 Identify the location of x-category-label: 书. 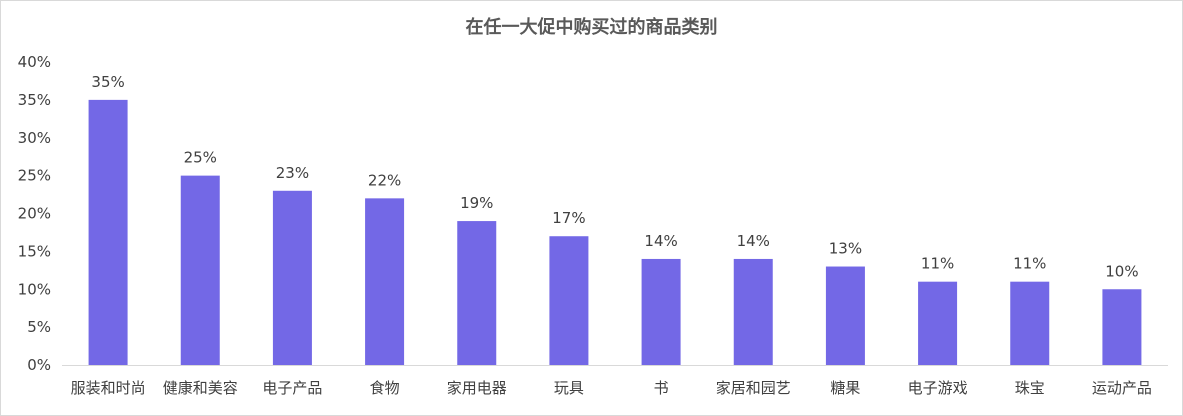
(661, 388).